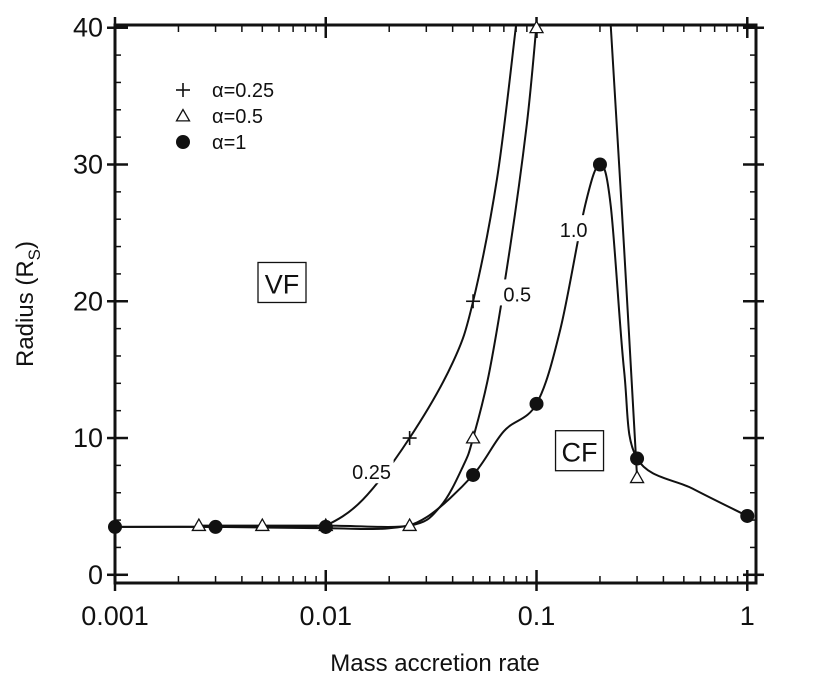 This screenshot has width=830, height=681. I want to click on legend-triangle-marker, so click(183, 115).